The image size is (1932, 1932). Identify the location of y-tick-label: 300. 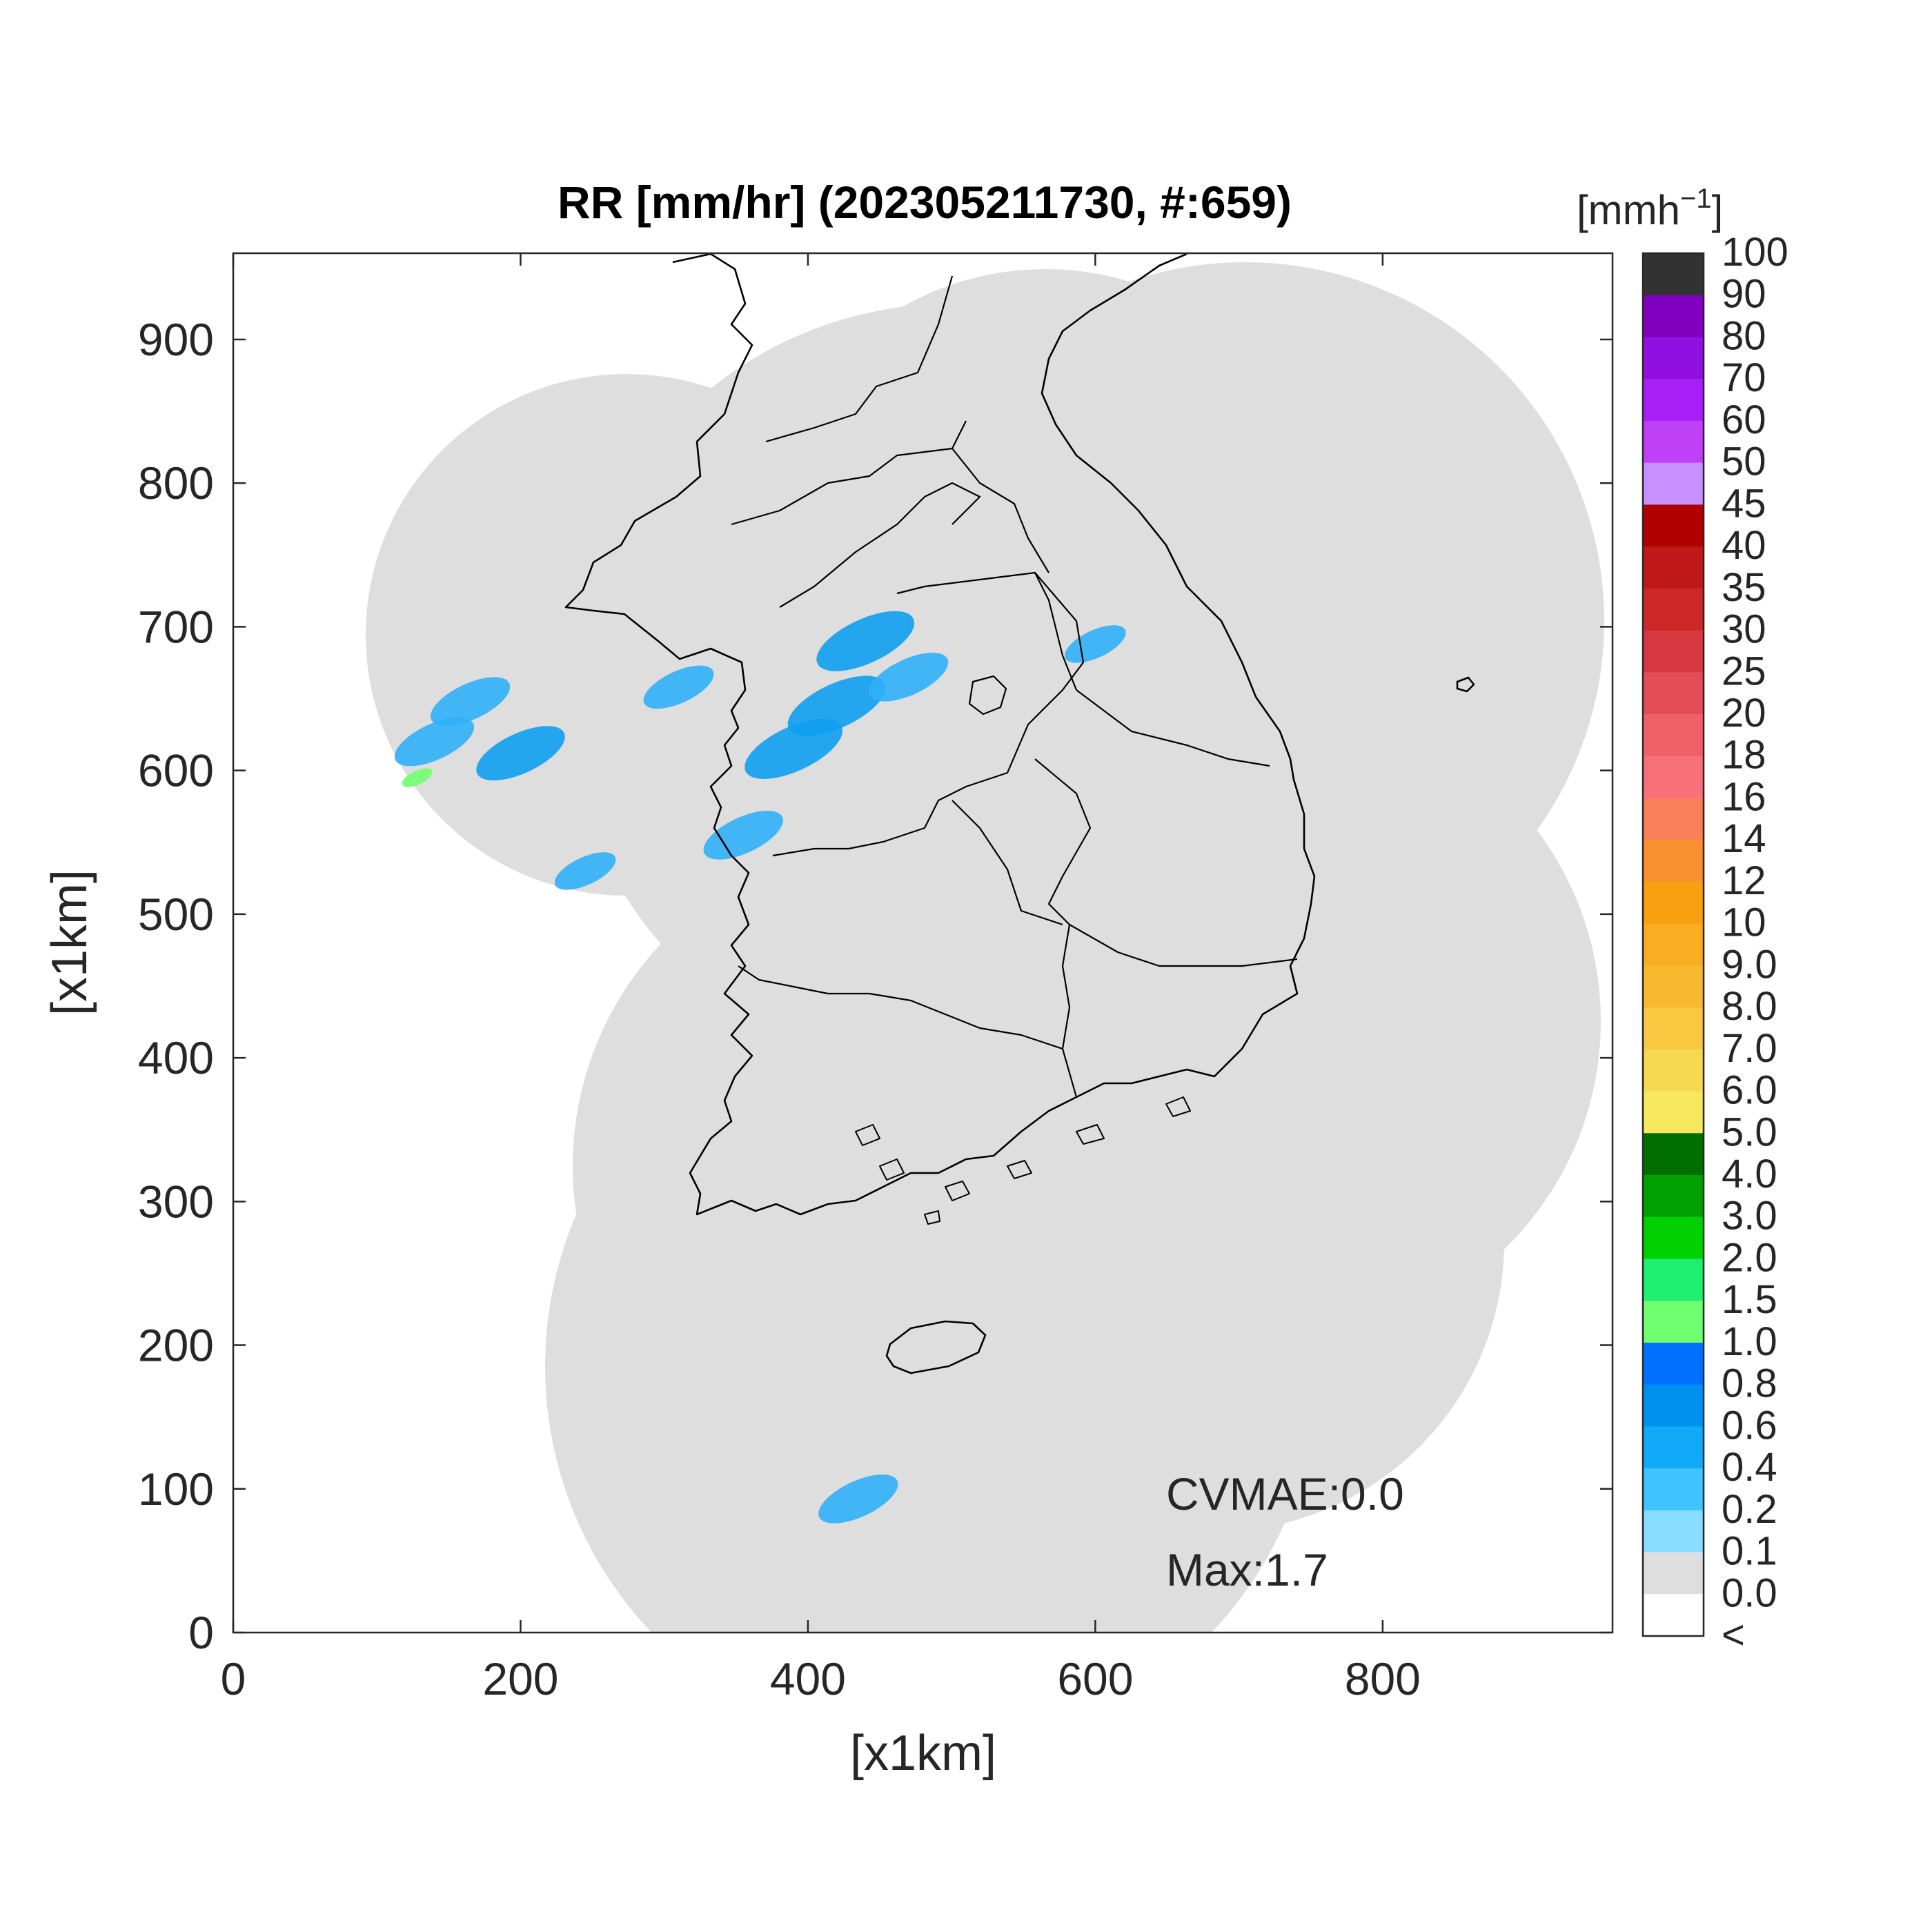
(176, 1201).